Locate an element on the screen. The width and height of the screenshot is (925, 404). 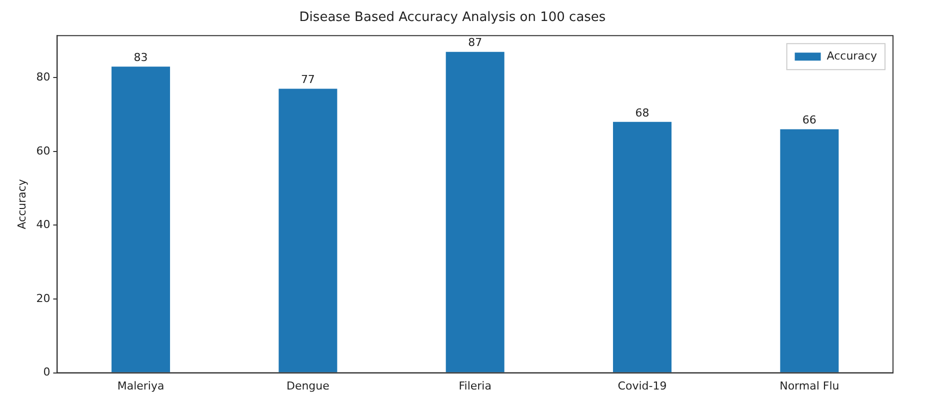
data-label: 66 is located at coordinates (809, 120).